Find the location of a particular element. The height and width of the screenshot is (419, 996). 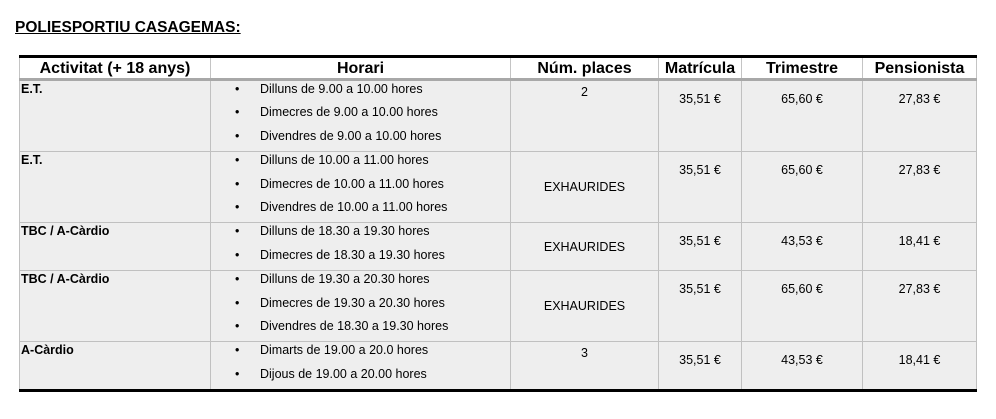

schedule-text: Dilluns de 19.30 a 20.30 hores is located at coordinates (345, 279).